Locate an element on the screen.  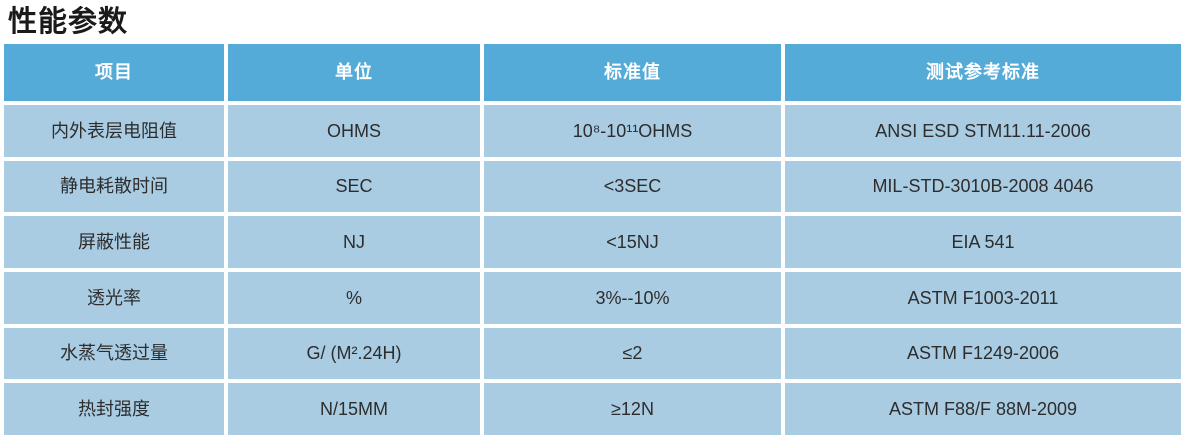
page-title: 性能参数 is located at coordinates (68, 22).